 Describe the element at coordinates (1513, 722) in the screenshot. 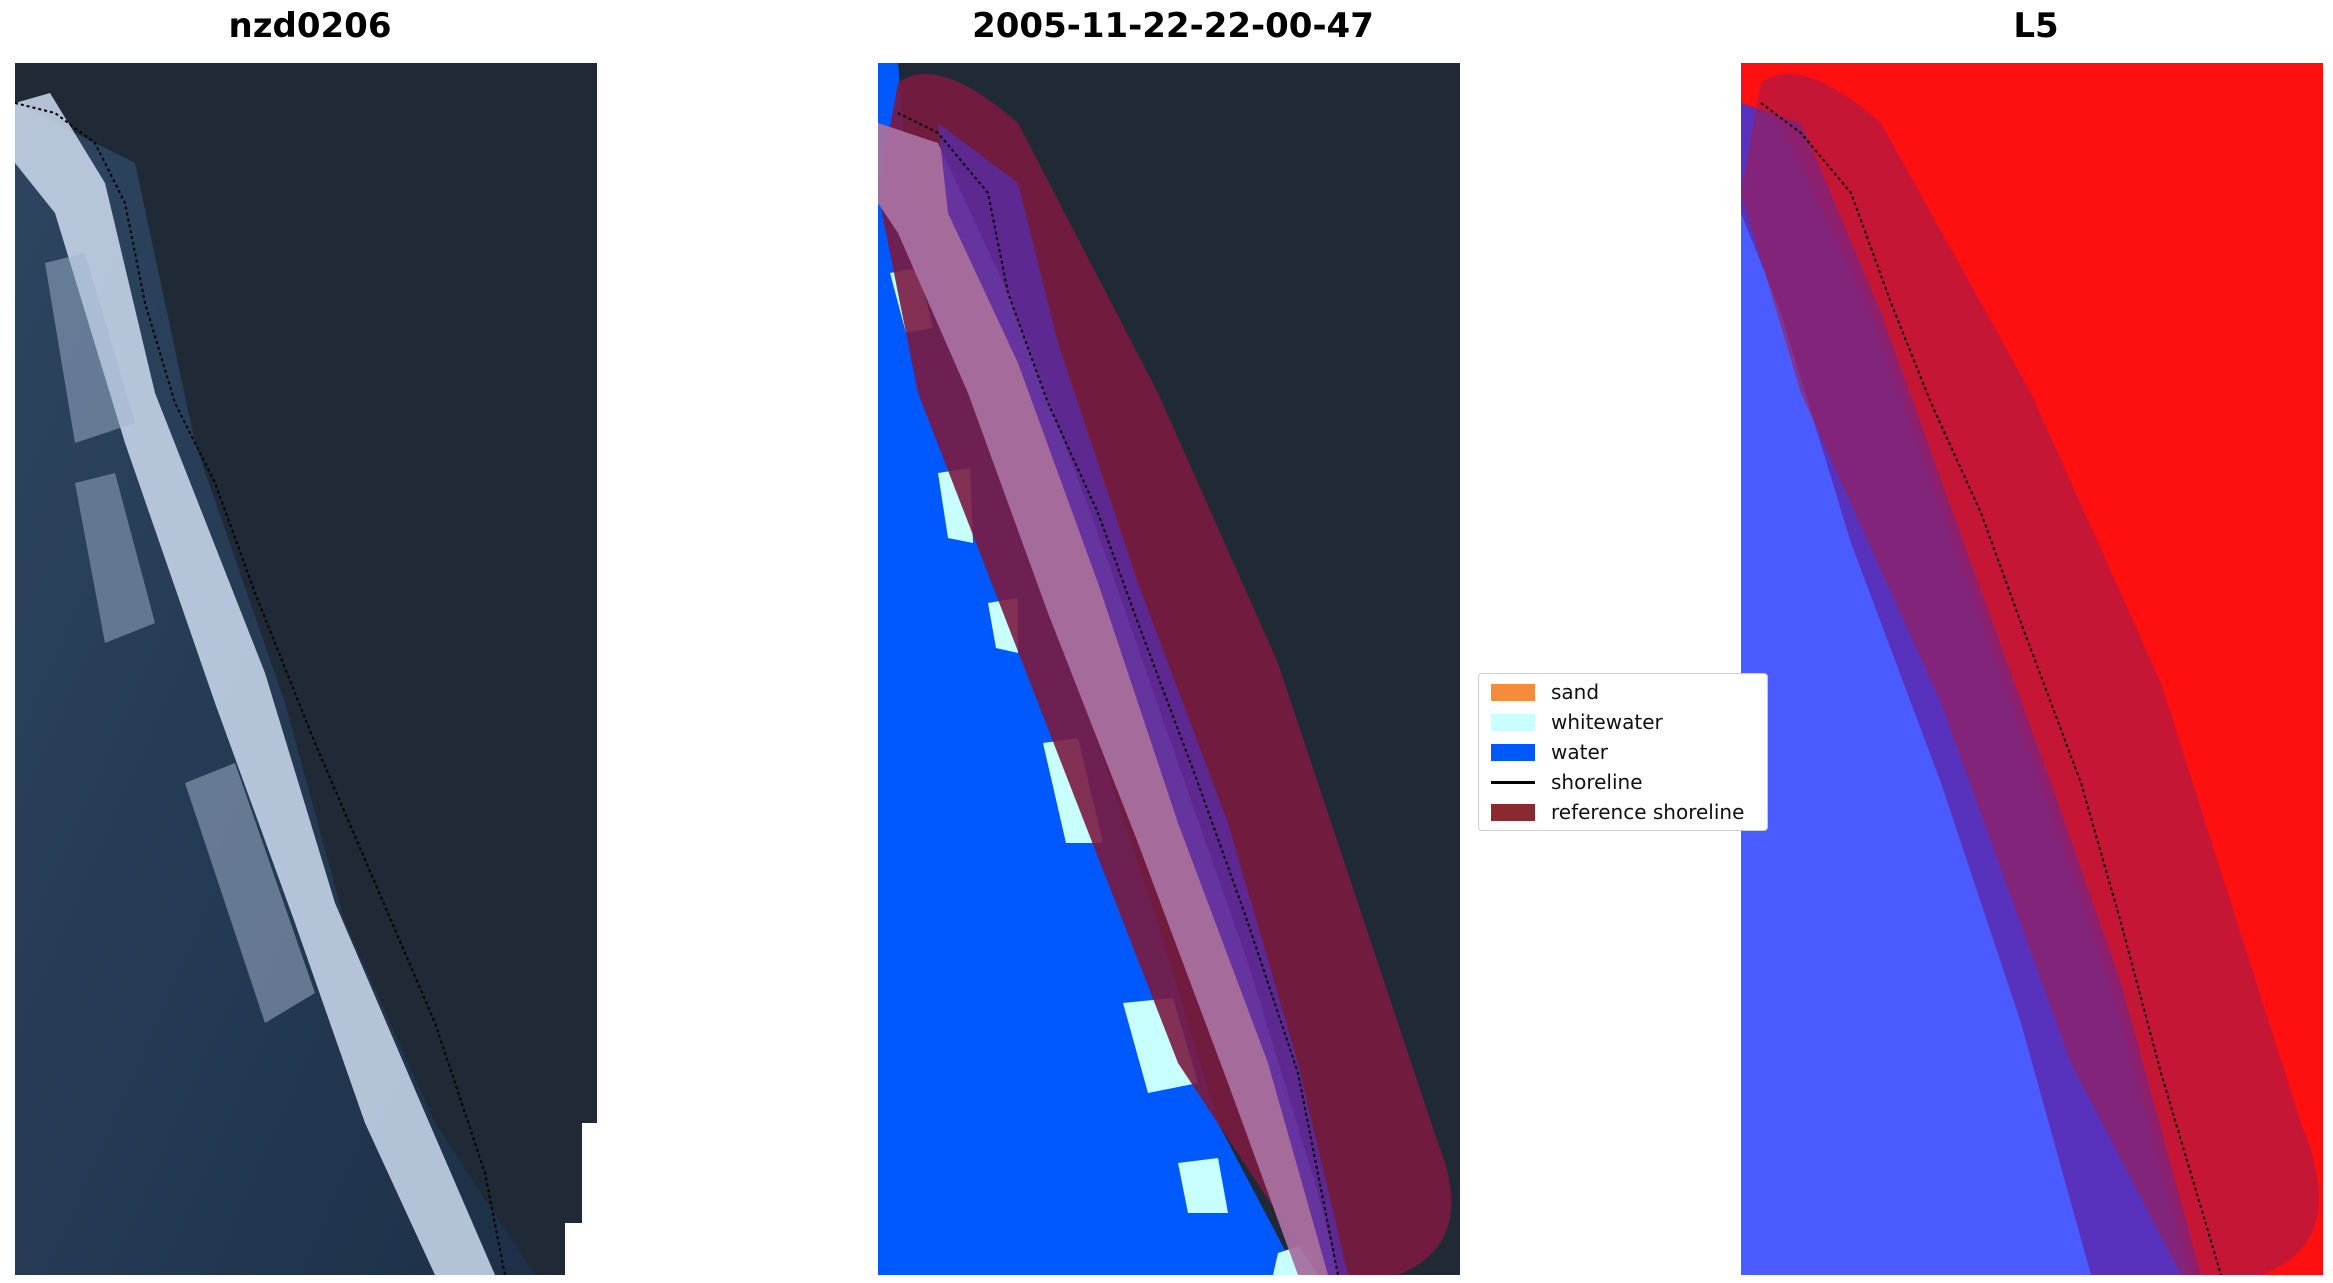

I see `legend-swatch-whitewater` at that location.